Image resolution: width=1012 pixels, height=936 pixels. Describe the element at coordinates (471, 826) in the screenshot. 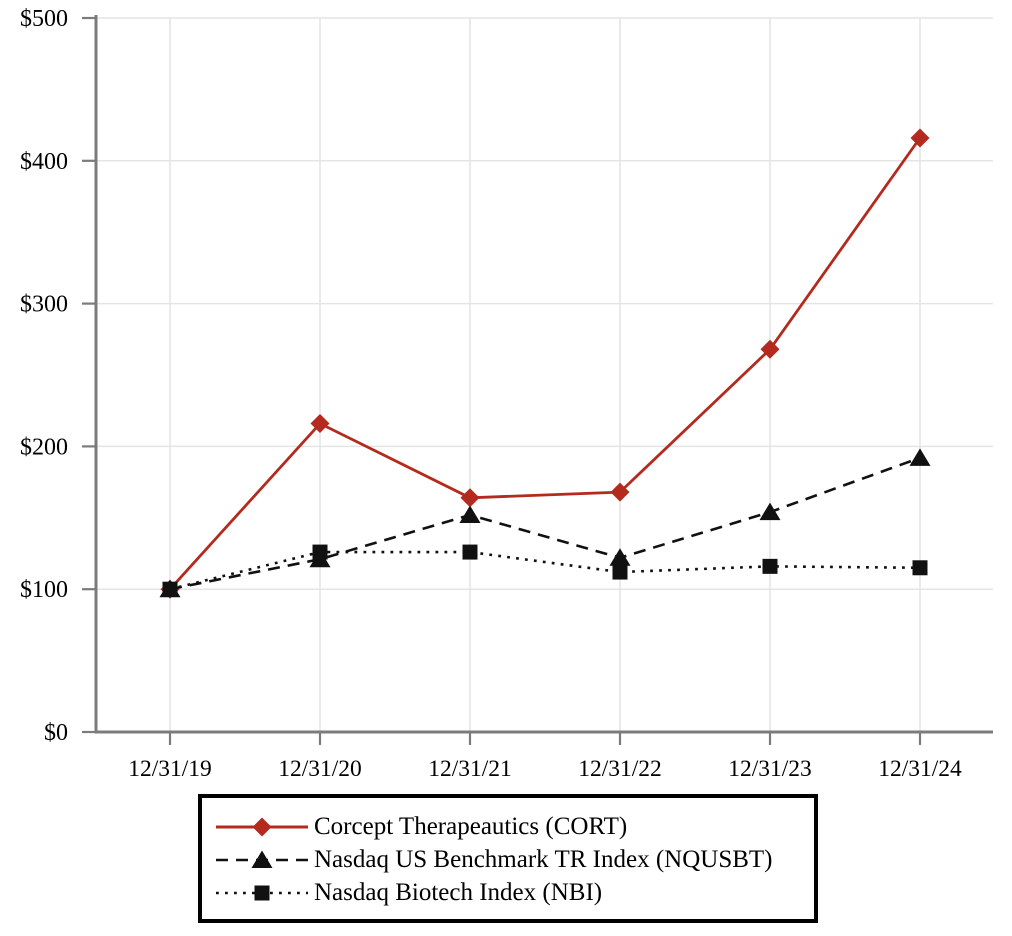

I see `legend-label-cort: Corcept Therapeautics (CORT)` at that location.